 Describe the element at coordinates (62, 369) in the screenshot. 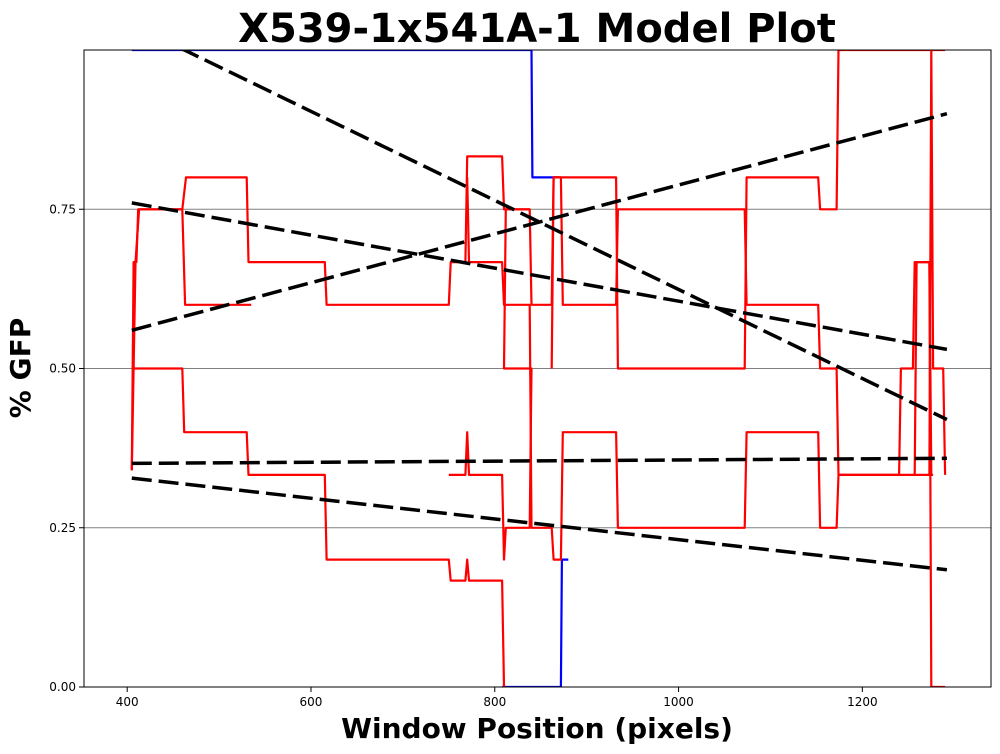

I see `y-tick-label: 0.50` at that location.